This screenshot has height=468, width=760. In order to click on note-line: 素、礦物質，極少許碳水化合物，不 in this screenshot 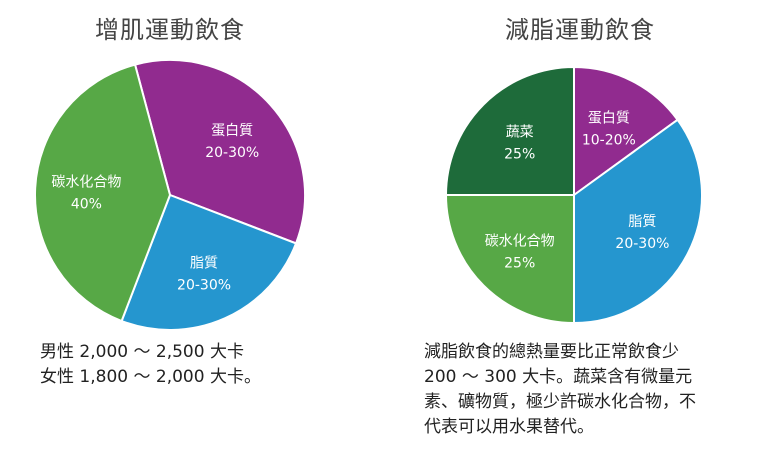, I will do `click(560, 402)`.